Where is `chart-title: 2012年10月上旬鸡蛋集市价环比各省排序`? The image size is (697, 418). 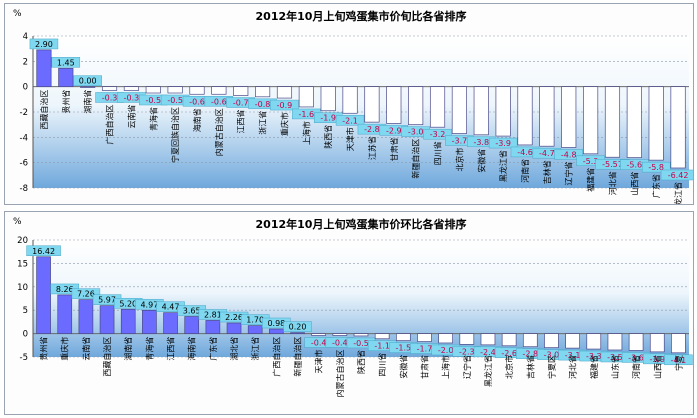
chart-title: 2012年10月上旬鸡蛋集市价环比各省排序 is located at coordinates (361, 224).